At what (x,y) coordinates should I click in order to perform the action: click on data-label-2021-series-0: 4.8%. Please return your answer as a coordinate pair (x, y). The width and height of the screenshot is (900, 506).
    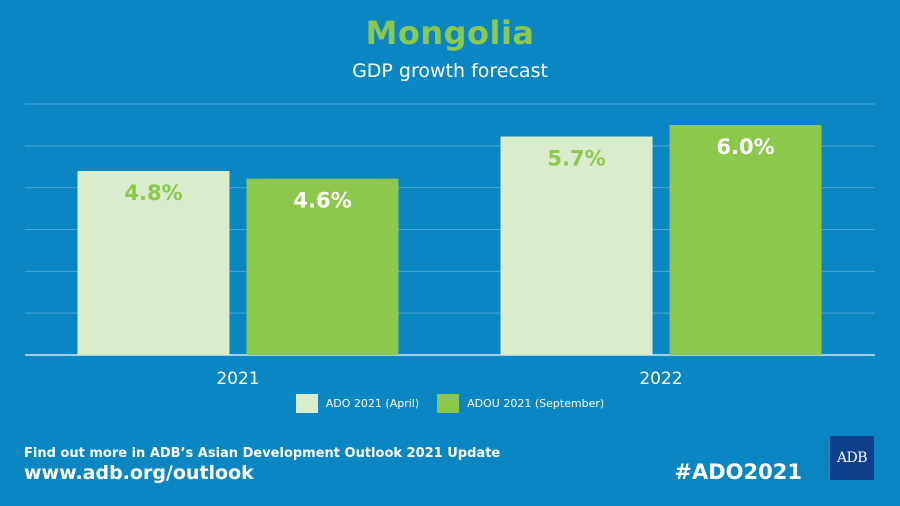
    Looking at the image, I should click on (153, 193).